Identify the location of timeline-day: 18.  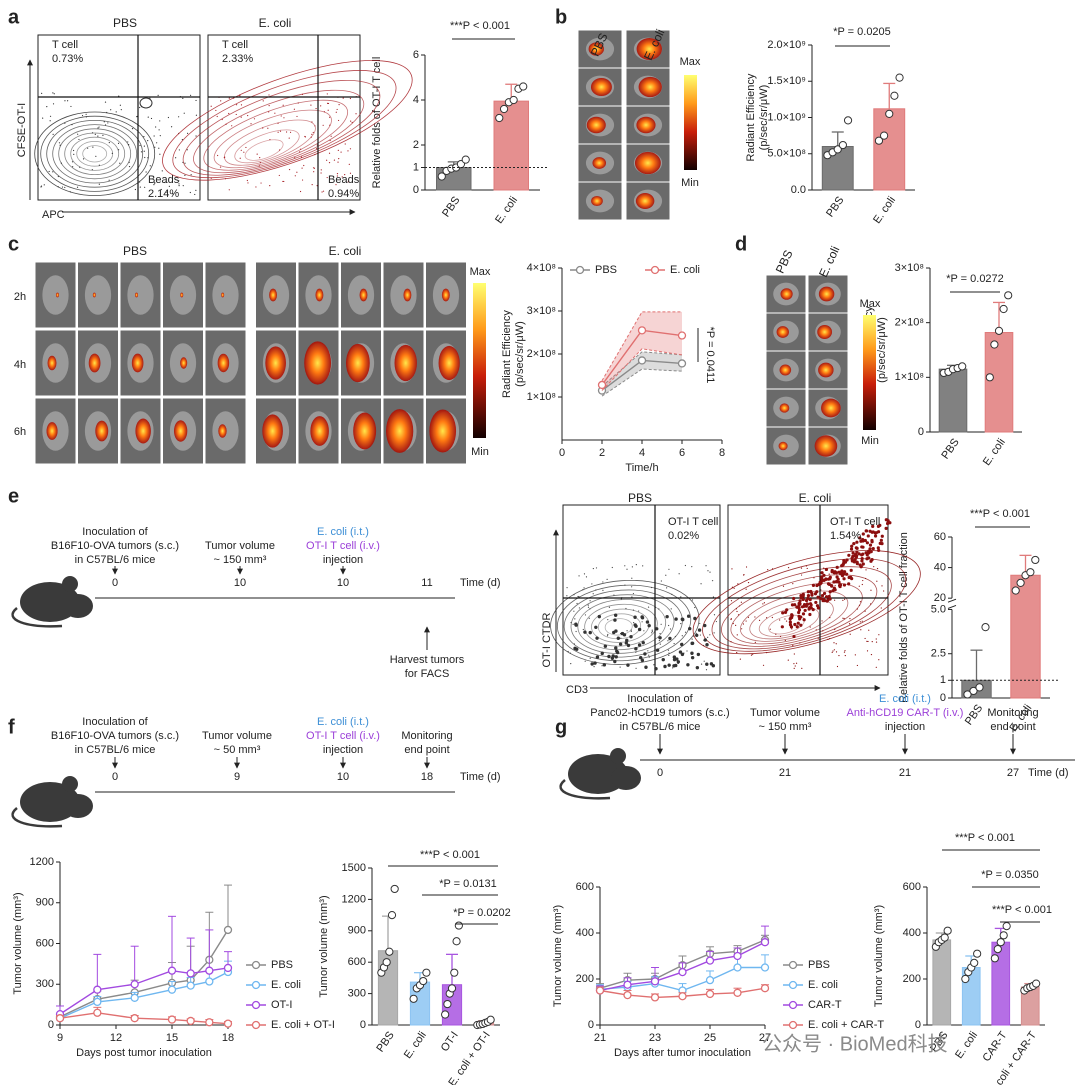
(427, 777).